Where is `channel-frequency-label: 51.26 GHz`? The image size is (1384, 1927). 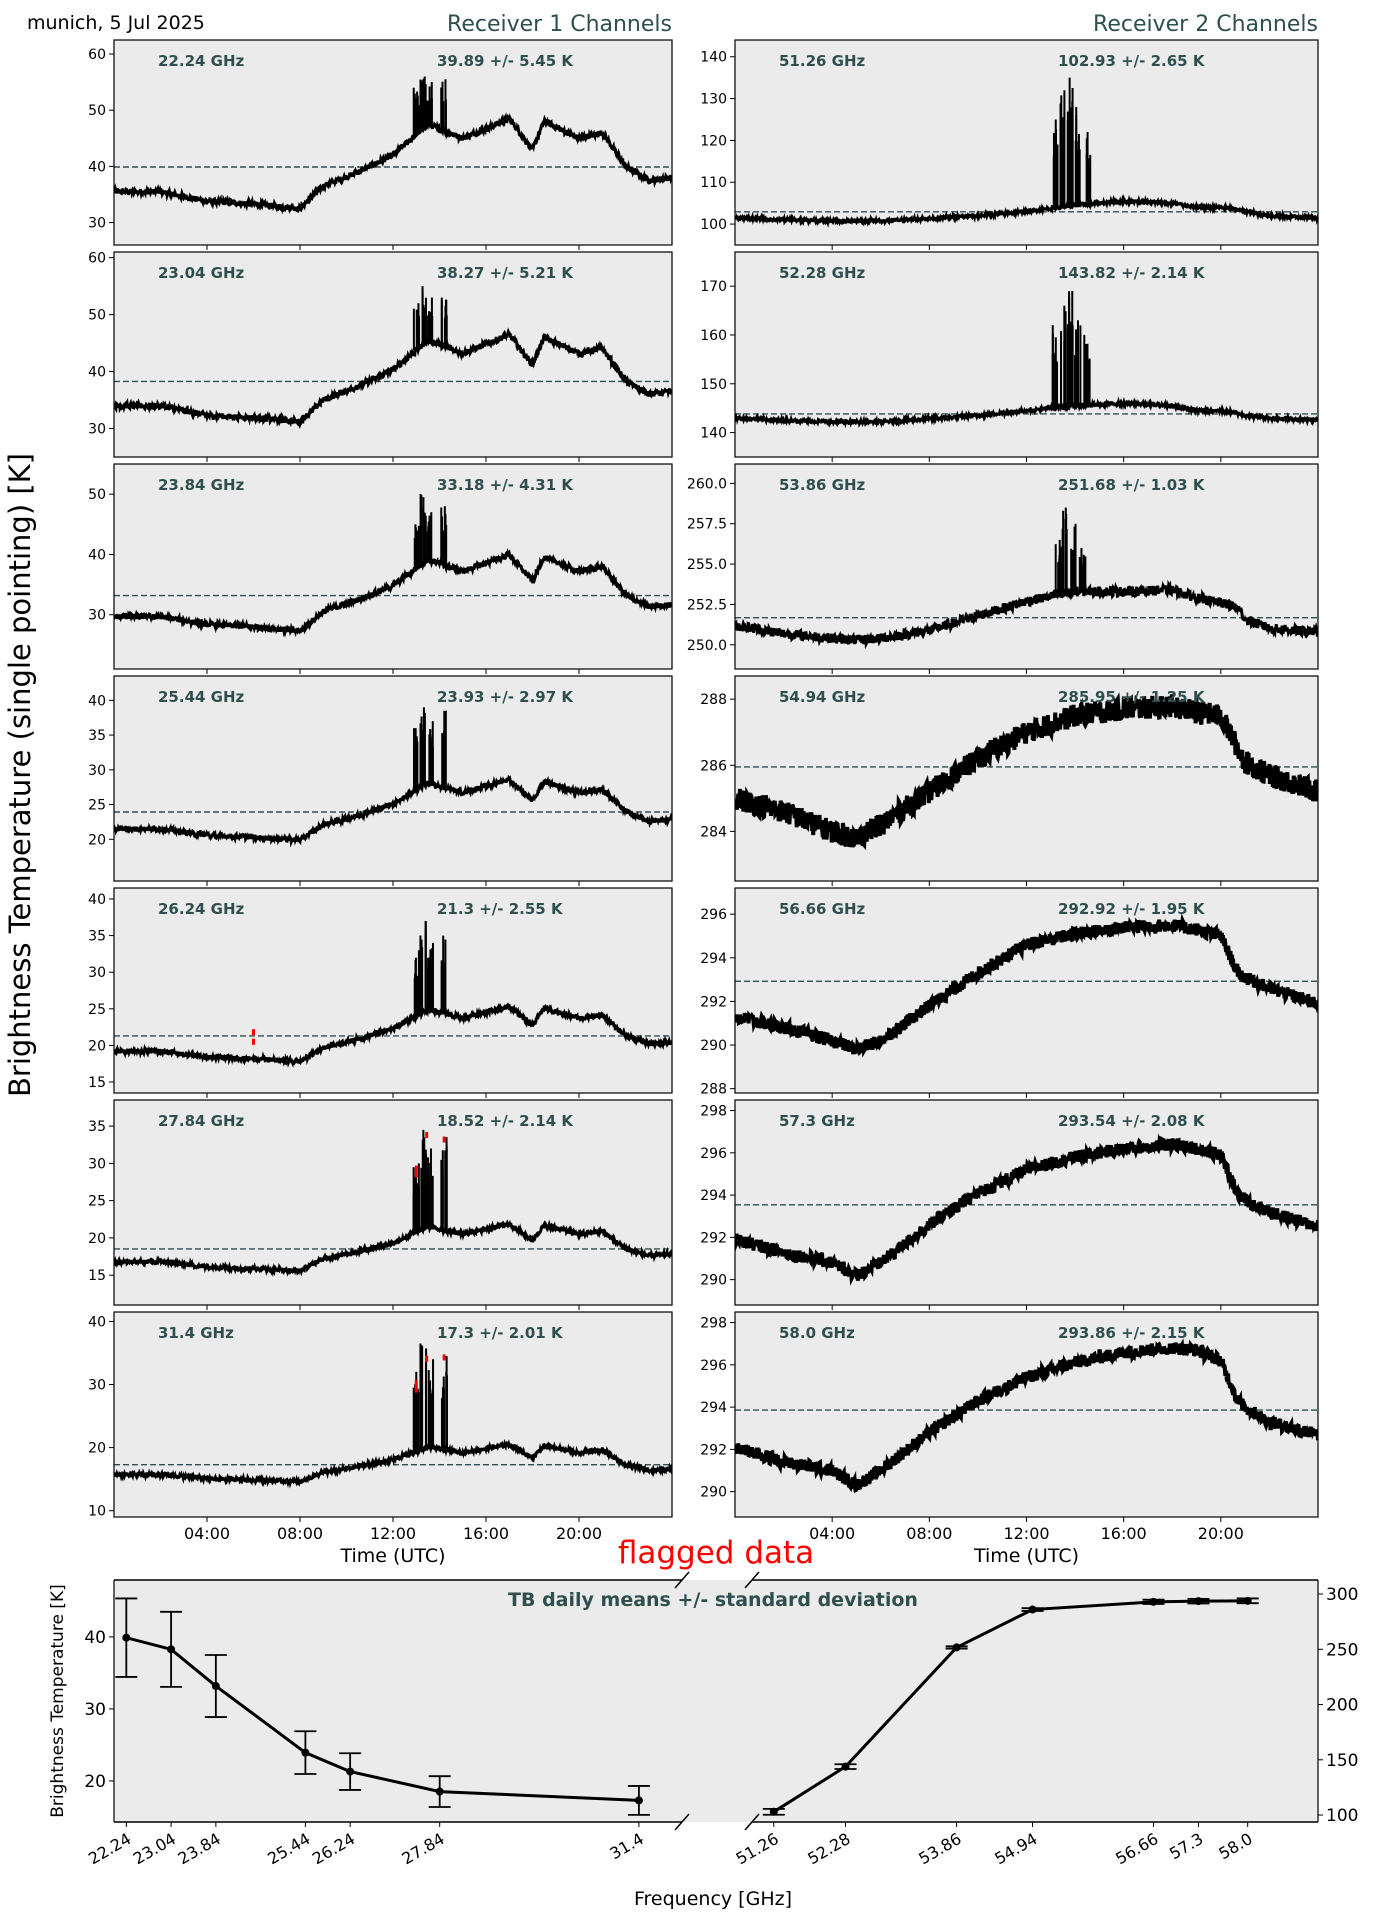 channel-frequency-label: 51.26 GHz is located at coordinates (822, 61).